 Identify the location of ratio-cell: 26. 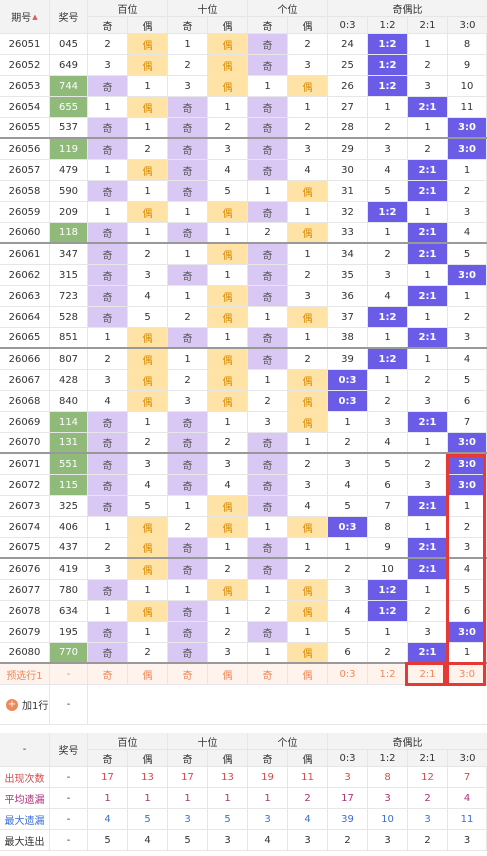
(348, 86).